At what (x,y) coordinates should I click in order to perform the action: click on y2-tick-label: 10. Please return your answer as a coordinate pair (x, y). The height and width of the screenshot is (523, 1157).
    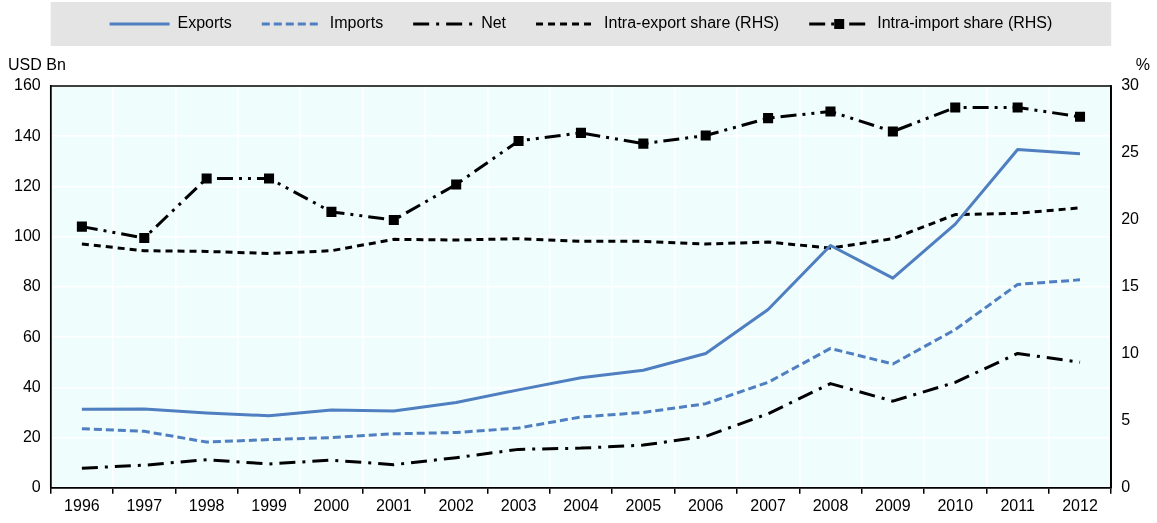
    Looking at the image, I should click on (1130, 353).